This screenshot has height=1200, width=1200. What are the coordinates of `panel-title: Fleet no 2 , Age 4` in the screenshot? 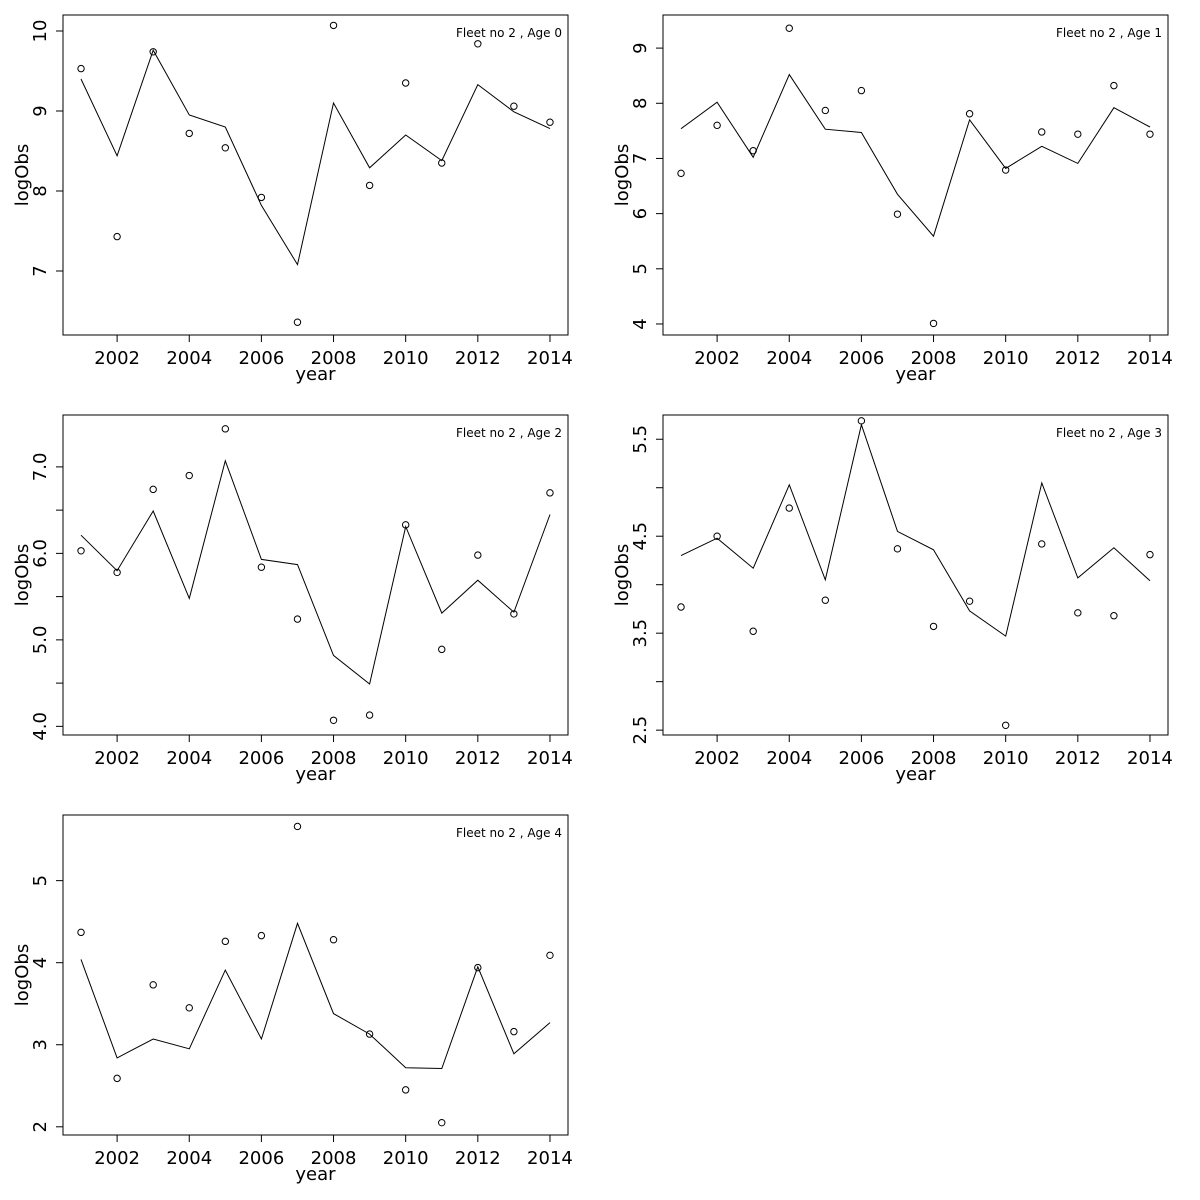 It's located at (509, 833).